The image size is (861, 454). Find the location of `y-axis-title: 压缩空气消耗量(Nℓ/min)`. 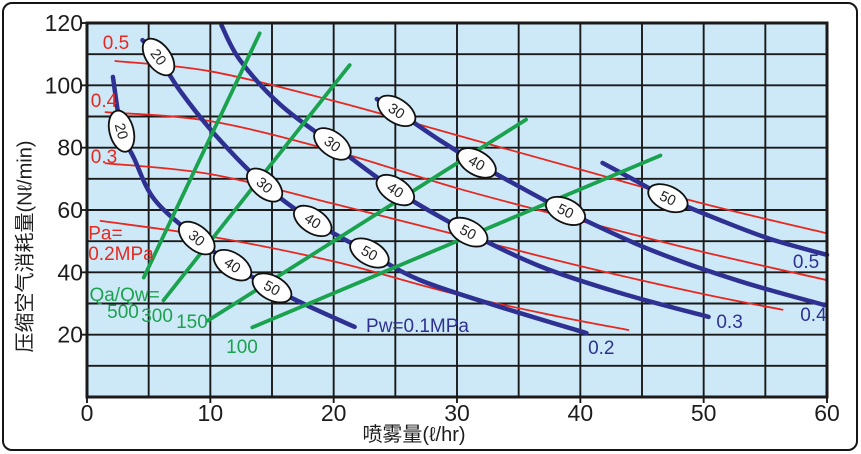

y-axis-title: 压缩空气消耗量(Nℓ/min) is located at coordinates (25, 246).